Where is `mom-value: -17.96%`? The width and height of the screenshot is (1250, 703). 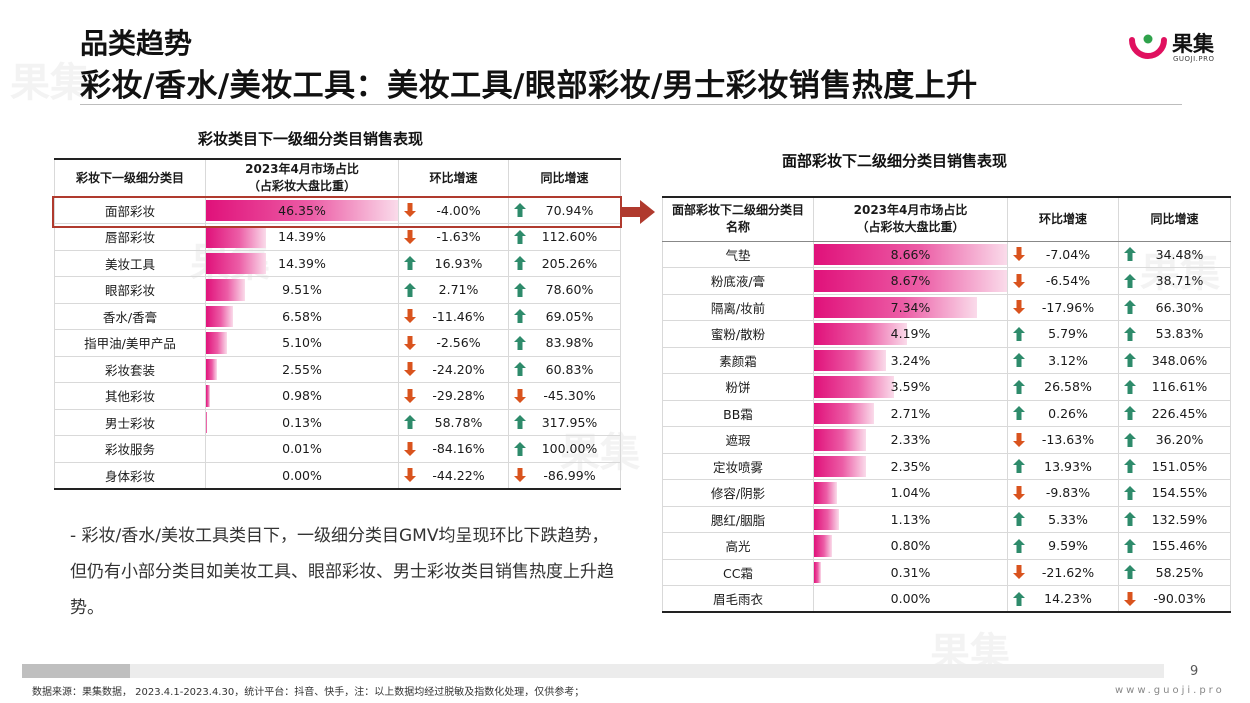 mom-value: -17.96% is located at coordinates (1068, 307).